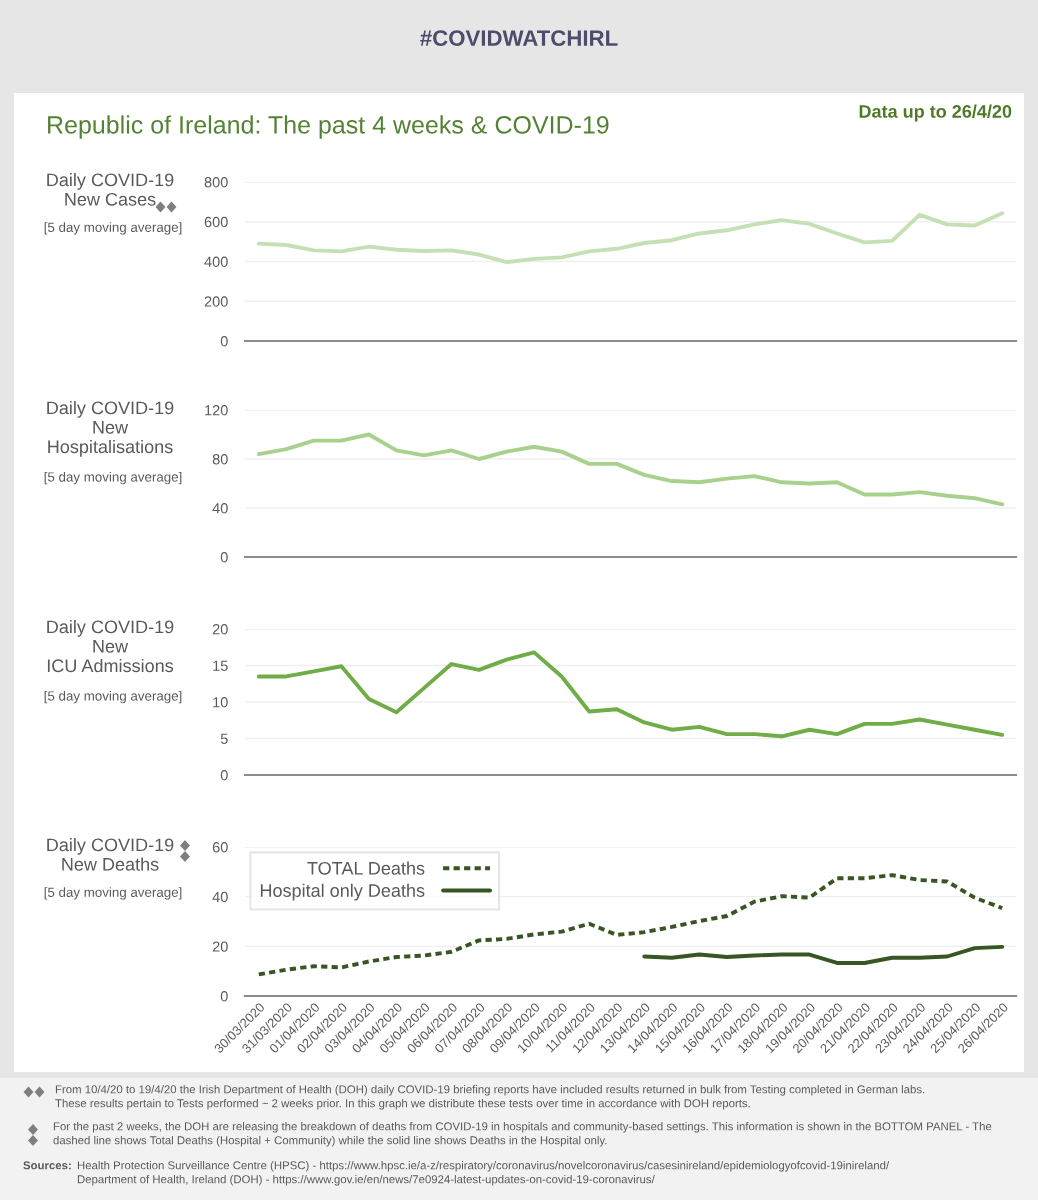  What do you see at coordinates (483, 1173) in the screenshot?
I see `text: Health Protection Surveillance Centre (HPSC) - https://www.hpsc.ie/a-z/respiratory/coronavirus/novelcoronavirus/casesinireland/epidemiologyofcovid-19inireland/ Department of Health, Ireland (DOH) - https://www.gov.ie/en/news/7e0924-latest-updates-on-covid-19-coronavirus/` at bounding box center [483, 1173].